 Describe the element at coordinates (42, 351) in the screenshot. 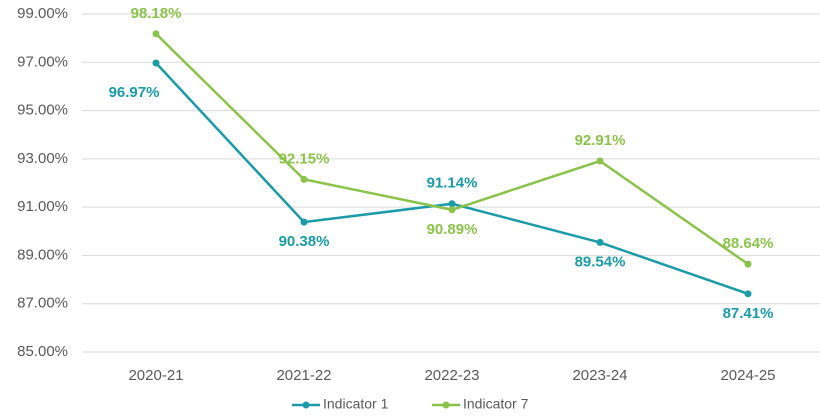

I see `y-tick-label: 85.00%` at that location.